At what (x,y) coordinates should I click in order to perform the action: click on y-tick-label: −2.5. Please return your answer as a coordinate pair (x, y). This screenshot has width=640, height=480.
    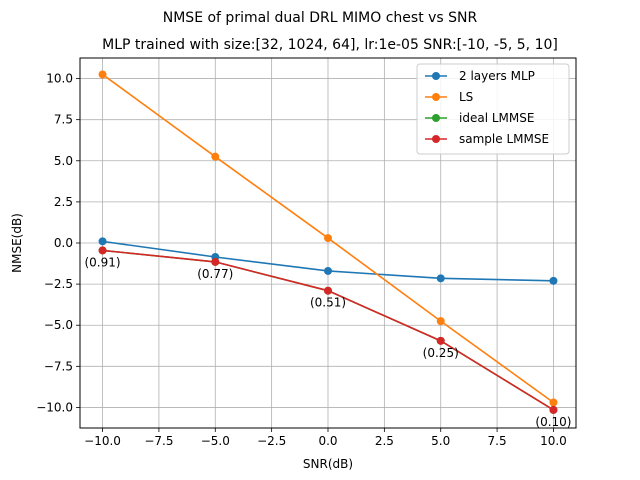
    Looking at the image, I should click on (58, 284).